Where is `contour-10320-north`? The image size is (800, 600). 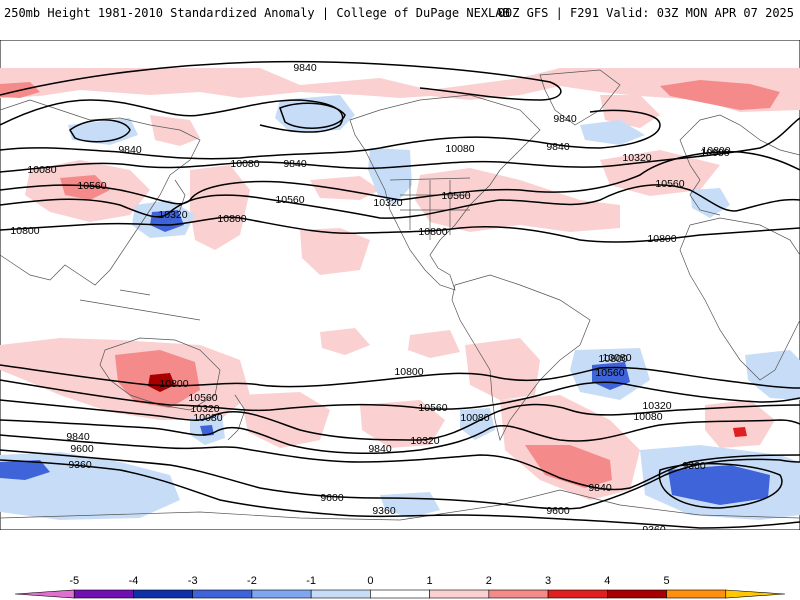 contour-10320-north is located at coordinates (400, 177).